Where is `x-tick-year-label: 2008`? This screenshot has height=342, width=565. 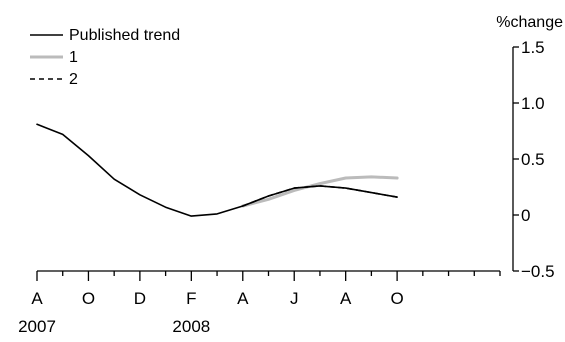 x-tick-year-label: 2008 is located at coordinates (191, 326).